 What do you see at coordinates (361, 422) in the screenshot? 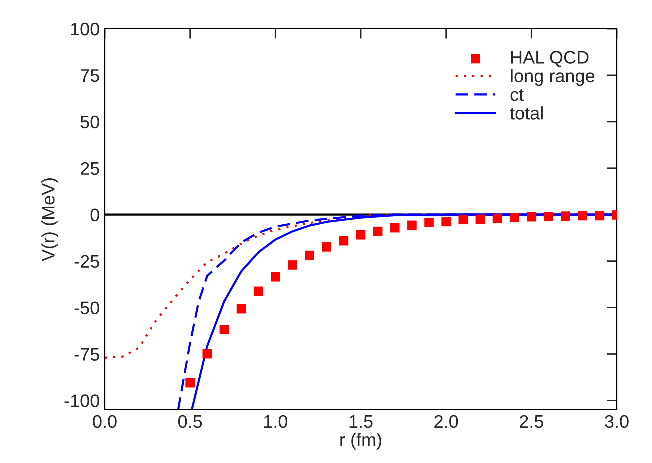
I see `x-tick-label: 1.5` at bounding box center [361, 422].